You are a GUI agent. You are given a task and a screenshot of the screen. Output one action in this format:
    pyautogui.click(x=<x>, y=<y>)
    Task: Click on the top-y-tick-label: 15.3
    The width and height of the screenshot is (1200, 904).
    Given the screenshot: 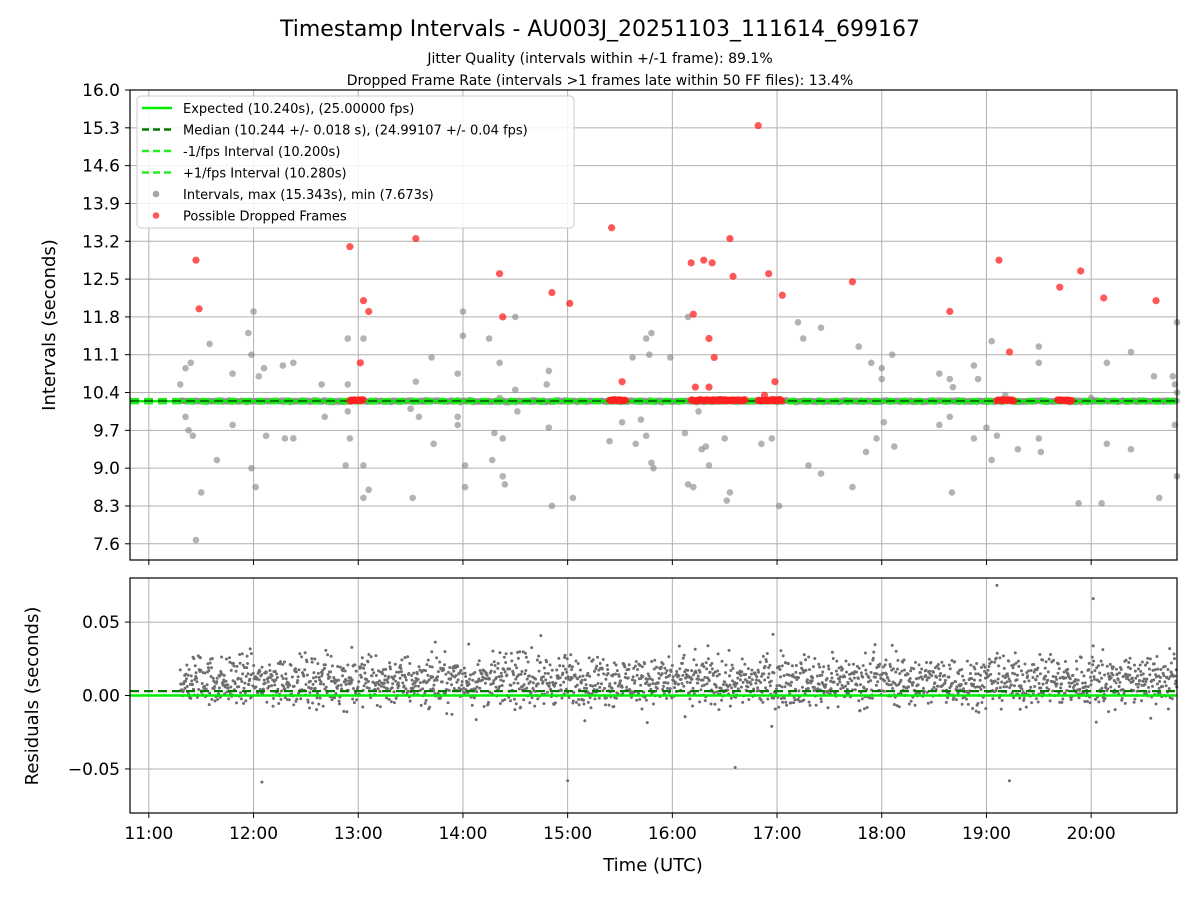 What is the action you would take?
    pyautogui.click(x=101, y=129)
    